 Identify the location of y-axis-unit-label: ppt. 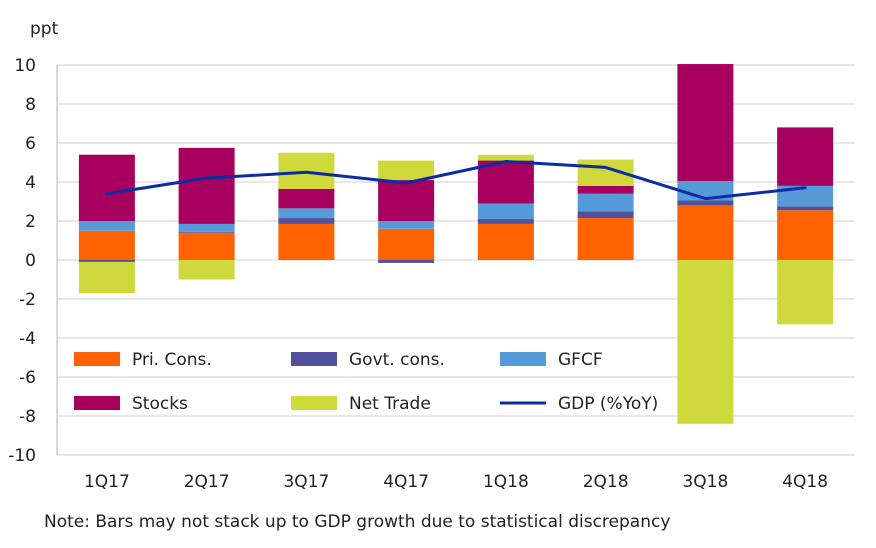
(44, 29).